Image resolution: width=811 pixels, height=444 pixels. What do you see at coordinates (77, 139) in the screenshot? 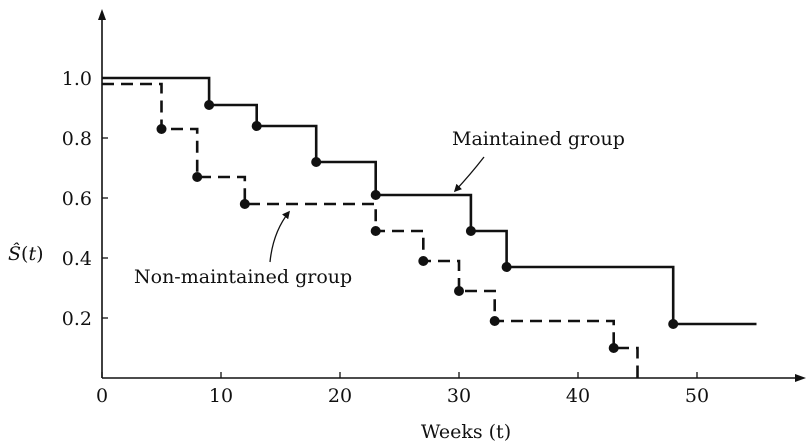
I see `y-tick-label: 0.8` at bounding box center [77, 139].